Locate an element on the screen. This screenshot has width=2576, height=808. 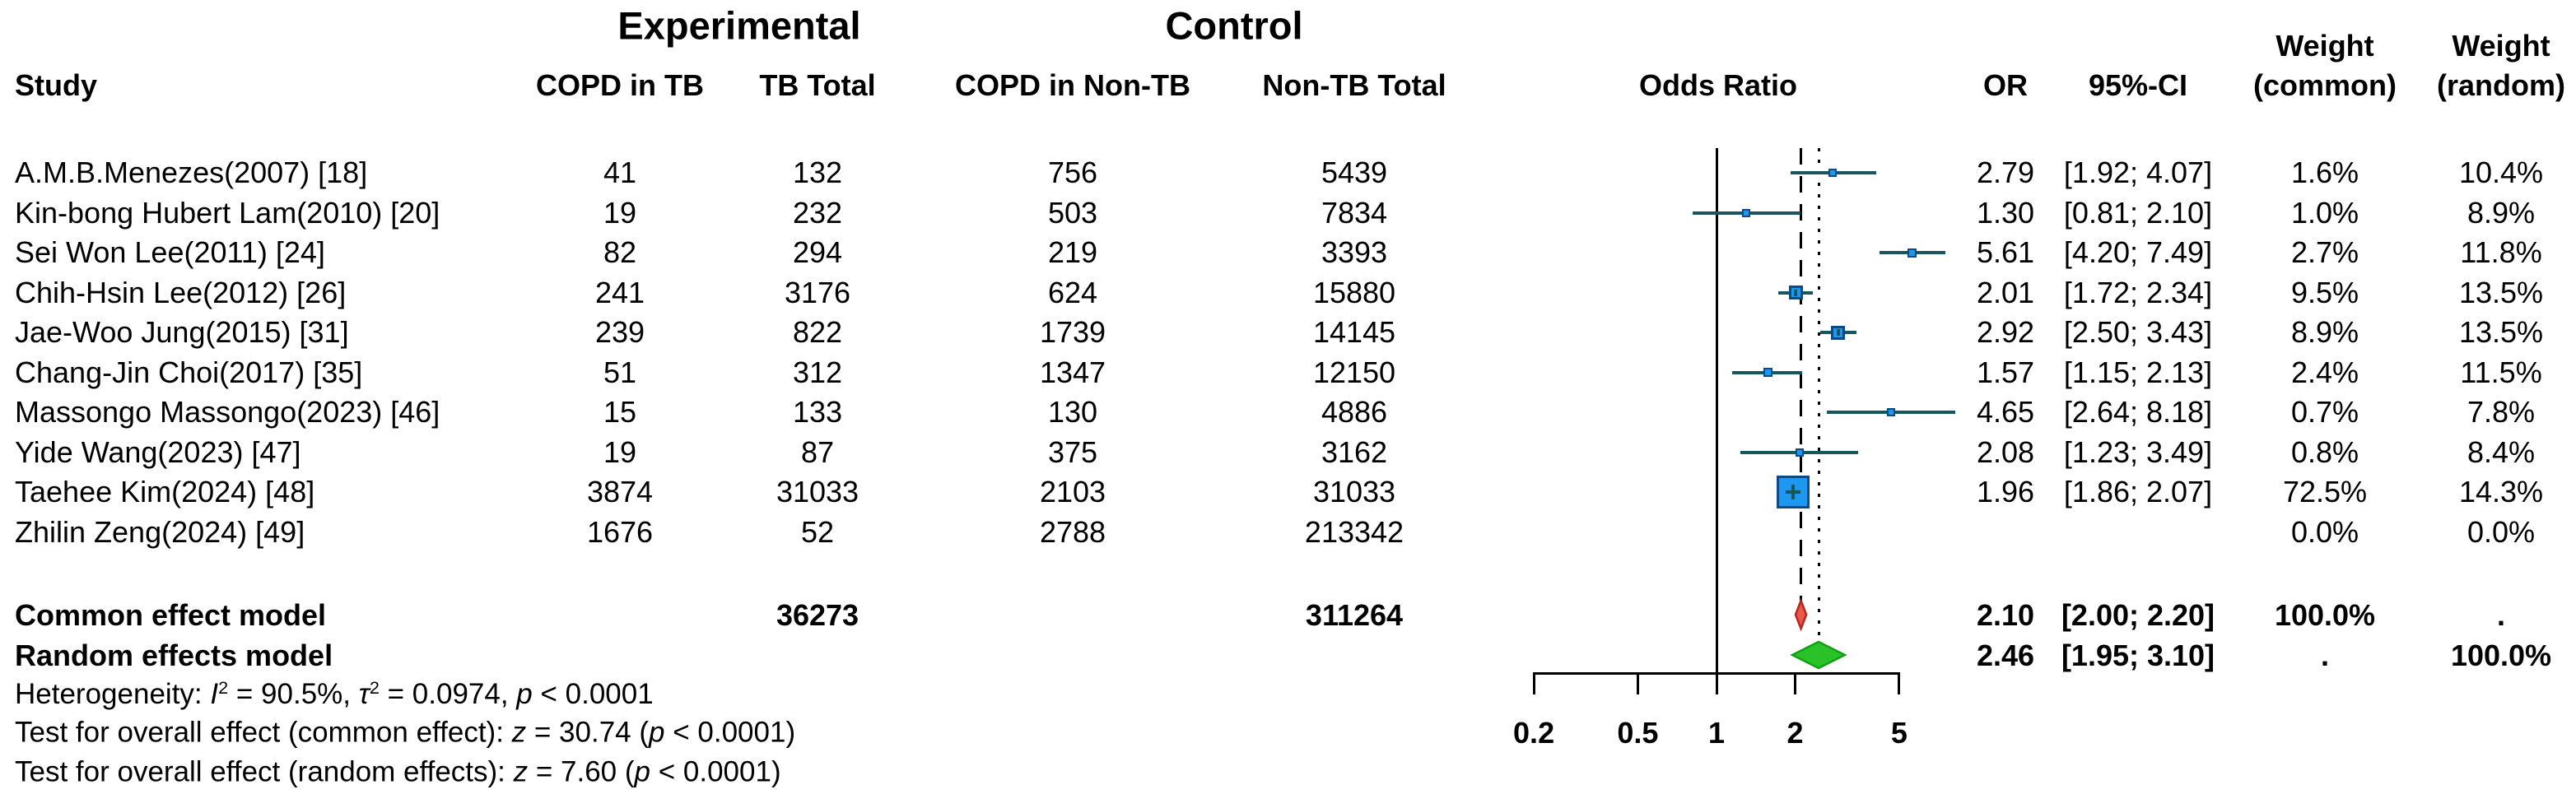
tb-total-cell: 52 is located at coordinates (817, 531).